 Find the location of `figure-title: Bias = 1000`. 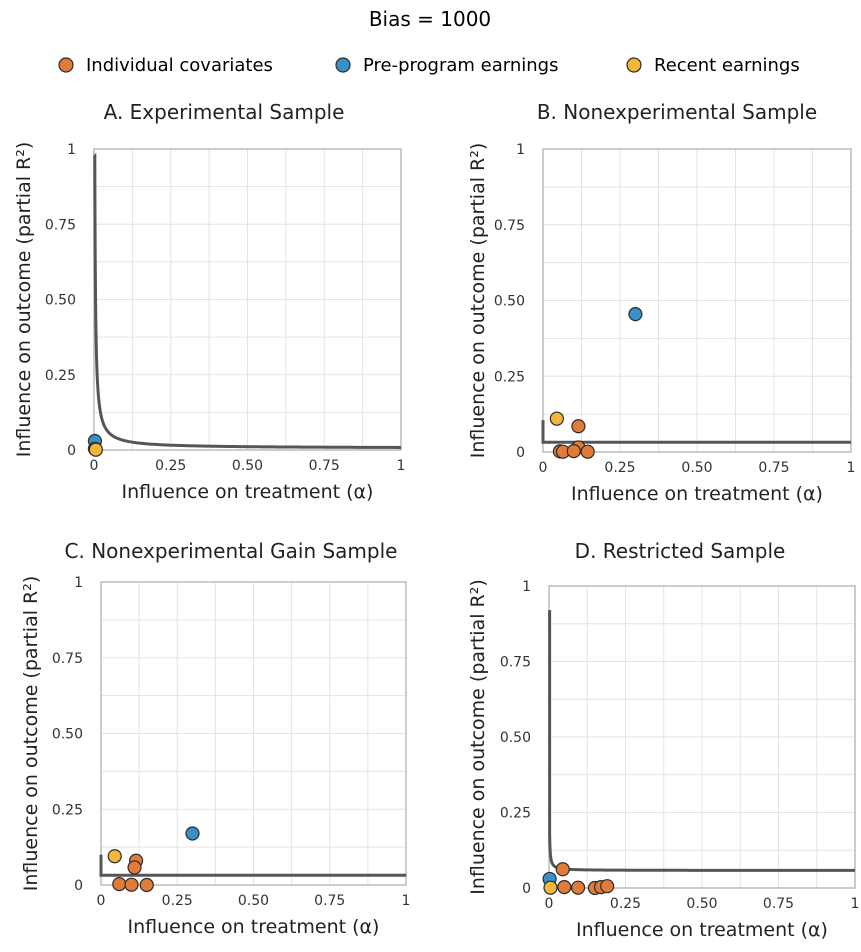

figure-title: Bias = 1000 is located at coordinates (430, 19).